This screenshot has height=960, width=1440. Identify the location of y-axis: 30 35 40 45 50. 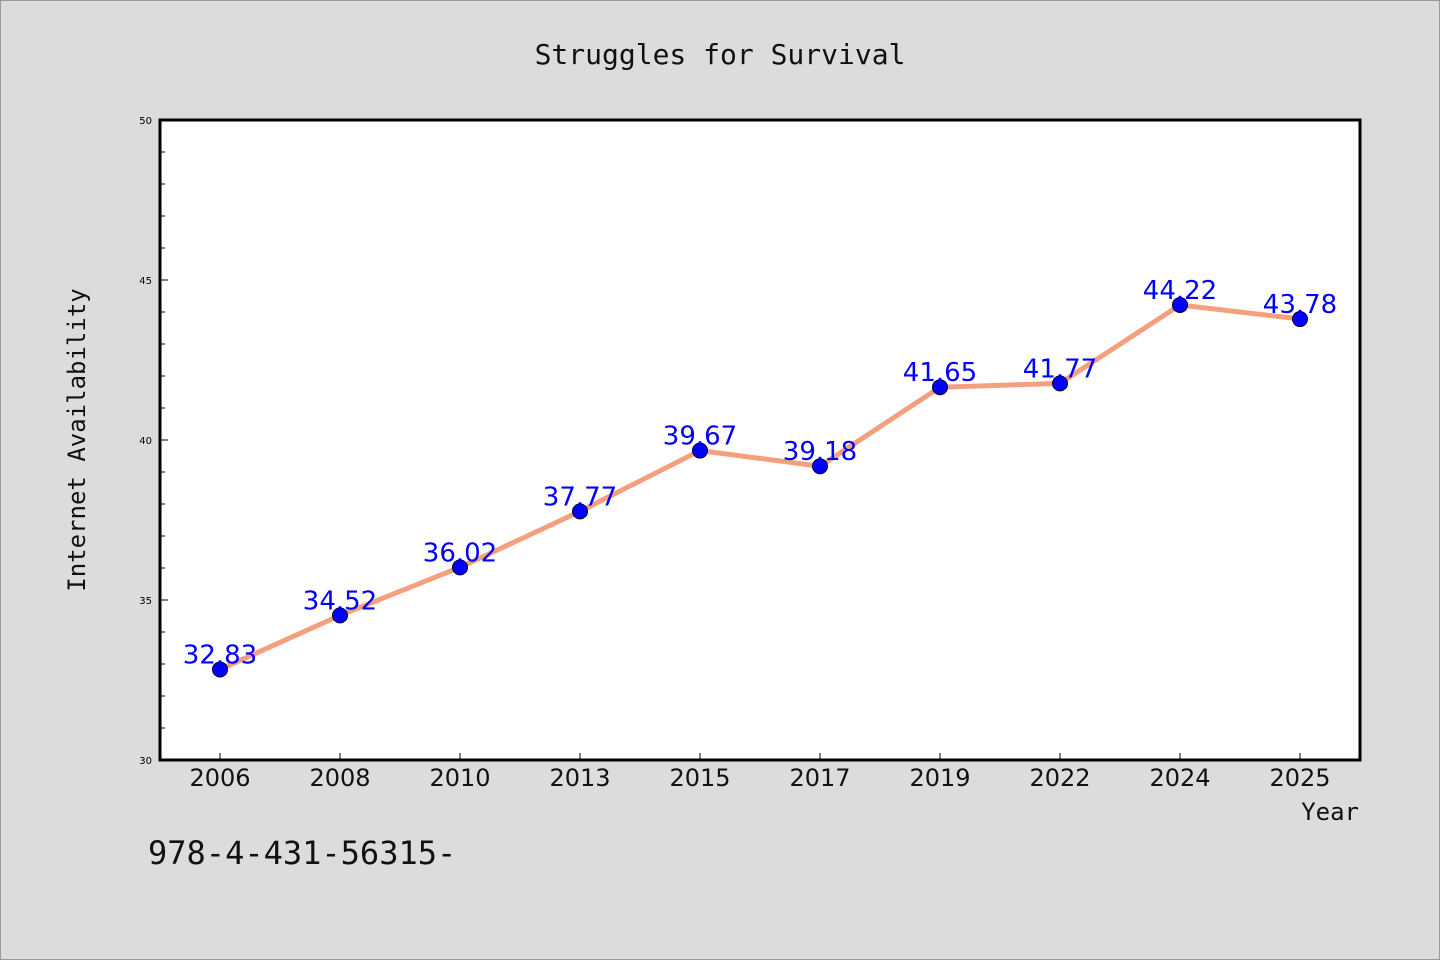
(153, 441).